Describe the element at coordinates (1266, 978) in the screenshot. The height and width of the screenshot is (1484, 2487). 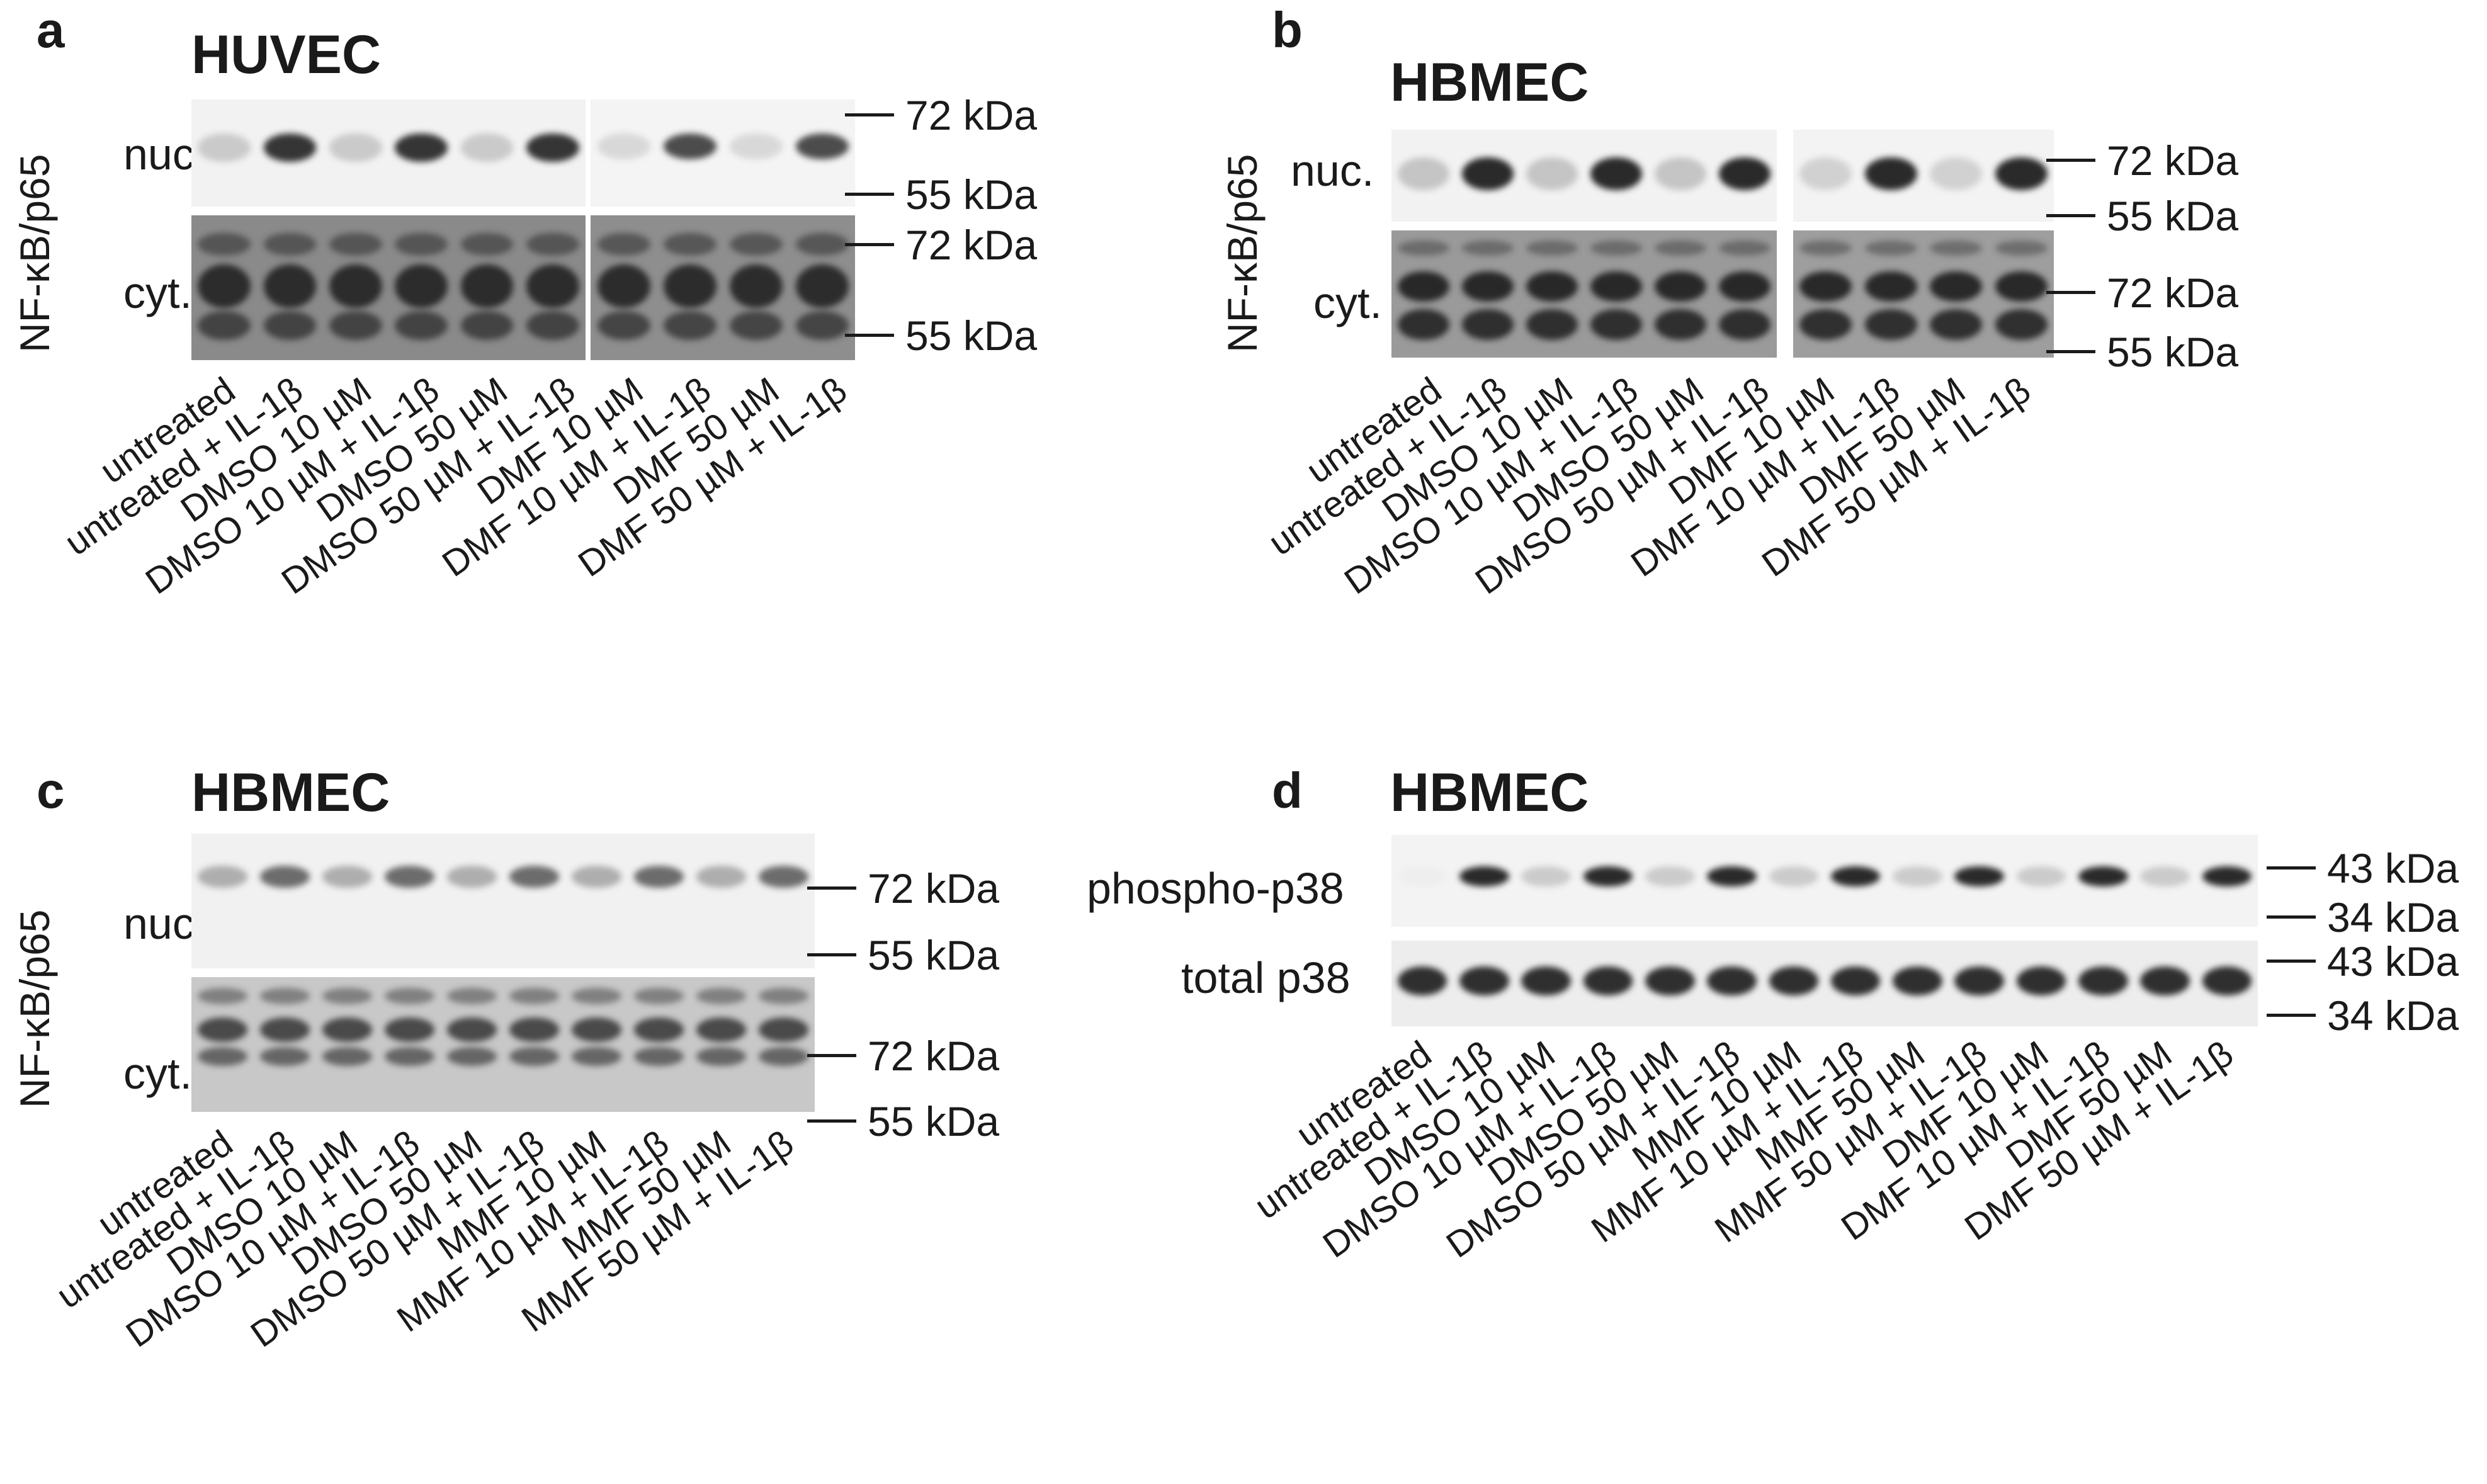
I see `row-label-total-p38: total p38` at that location.